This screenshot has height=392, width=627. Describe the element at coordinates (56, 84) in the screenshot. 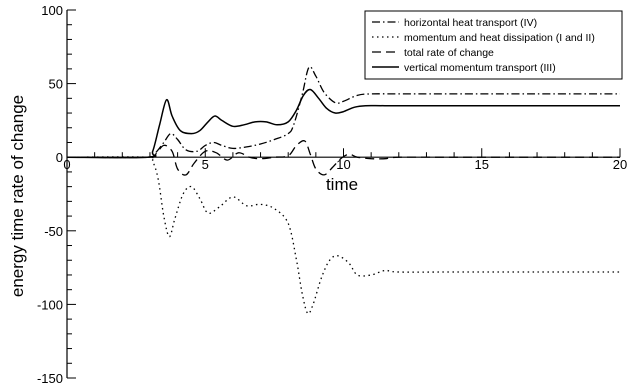

I see `y-tick-label: 50` at that location.